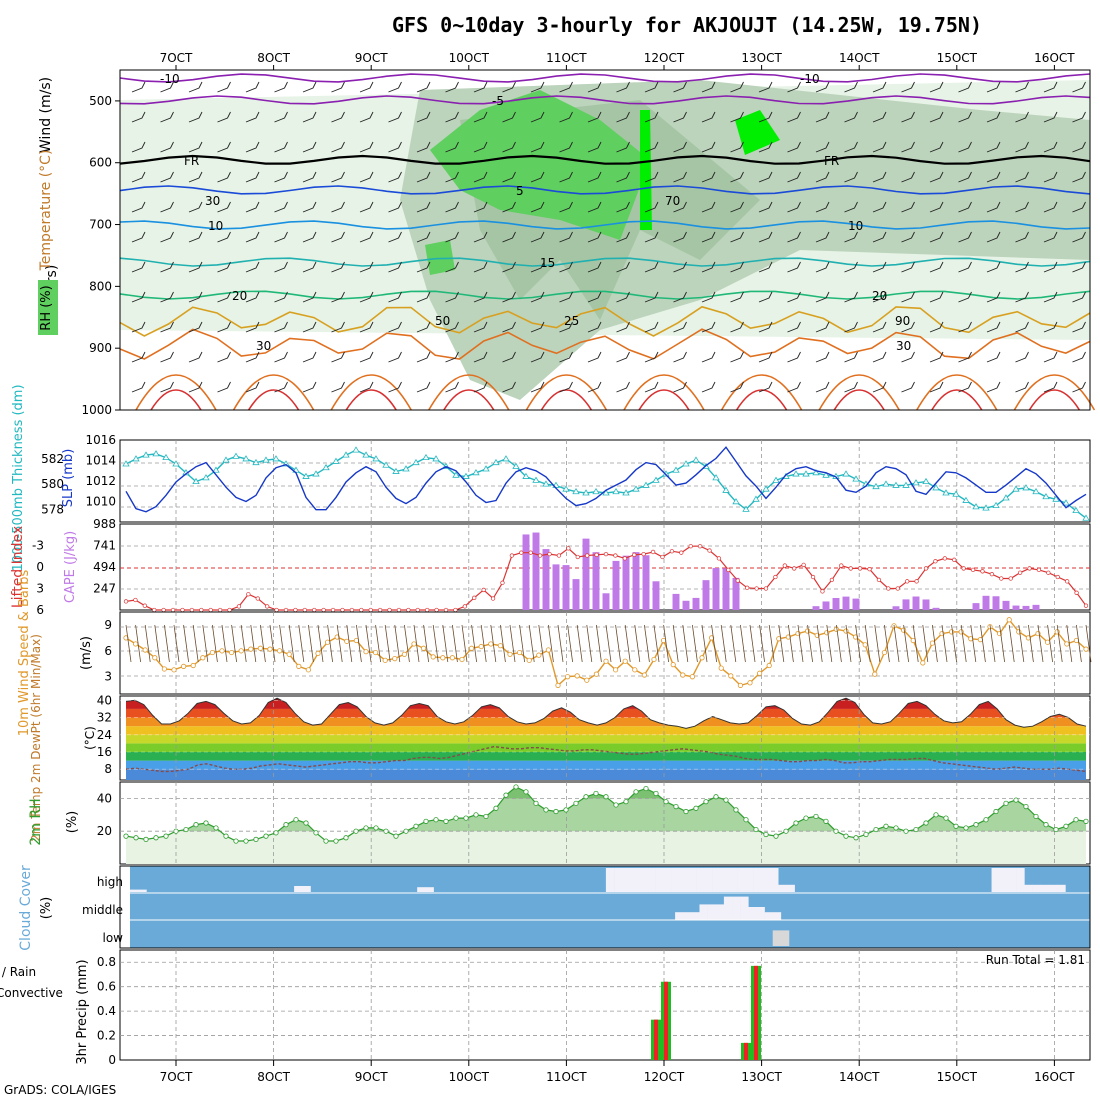 This screenshot has width=1100, height=1100. What do you see at coordinates (761, 58) in the screenshot?
I see `x-tick-top: 13OCT` at bounding box center [761, 58].